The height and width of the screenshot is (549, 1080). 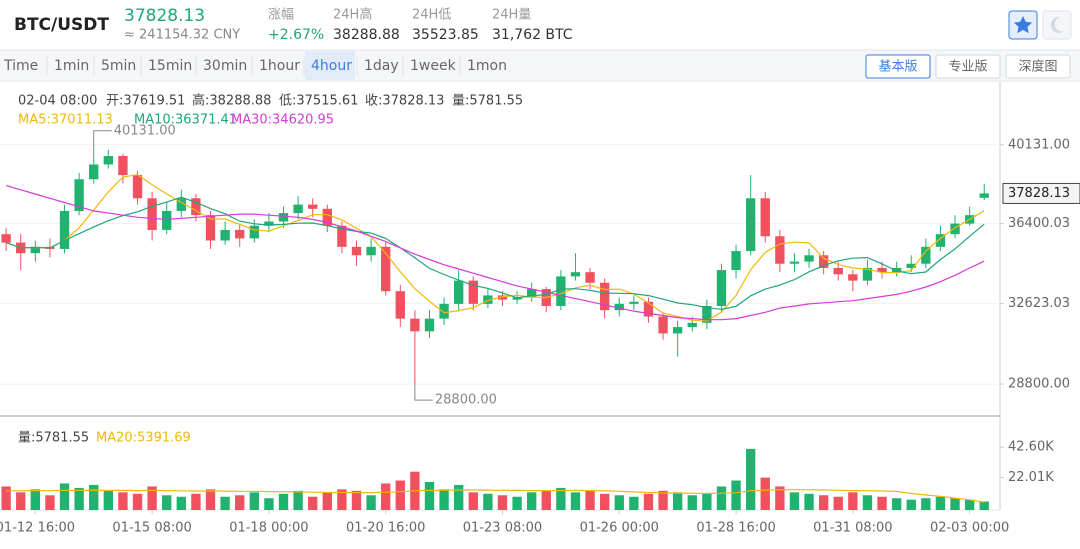 What do you see at coordinates (381, 66) in the screenshot?
I see `interval-button: 1day` at bounding box center [381, 66].